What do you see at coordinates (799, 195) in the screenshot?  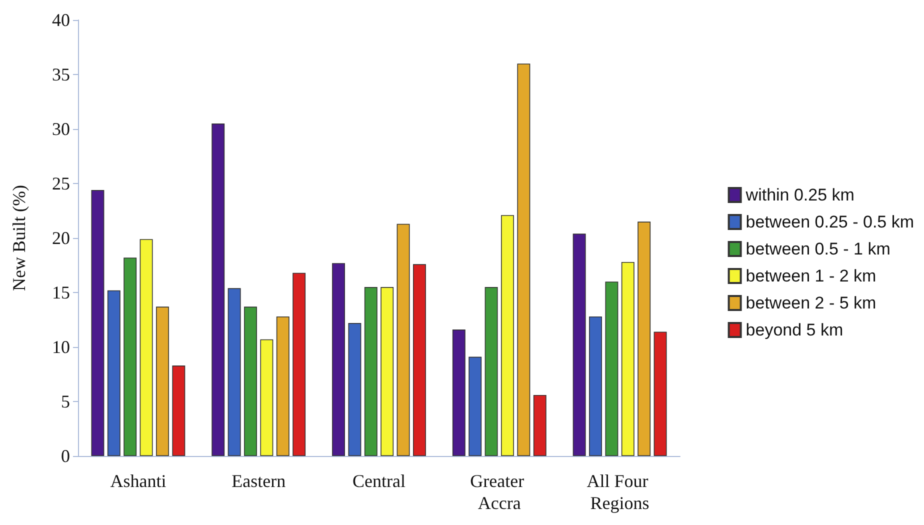 I see `legend-label: within 0.25 km` at bounding box center [799, 195].